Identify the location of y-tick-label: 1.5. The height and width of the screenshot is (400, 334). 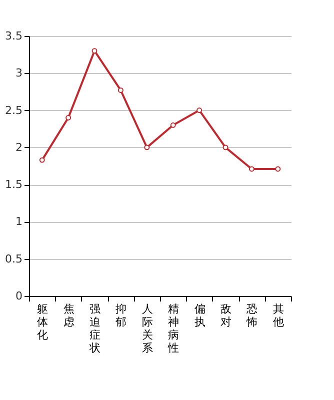
(13, 185).